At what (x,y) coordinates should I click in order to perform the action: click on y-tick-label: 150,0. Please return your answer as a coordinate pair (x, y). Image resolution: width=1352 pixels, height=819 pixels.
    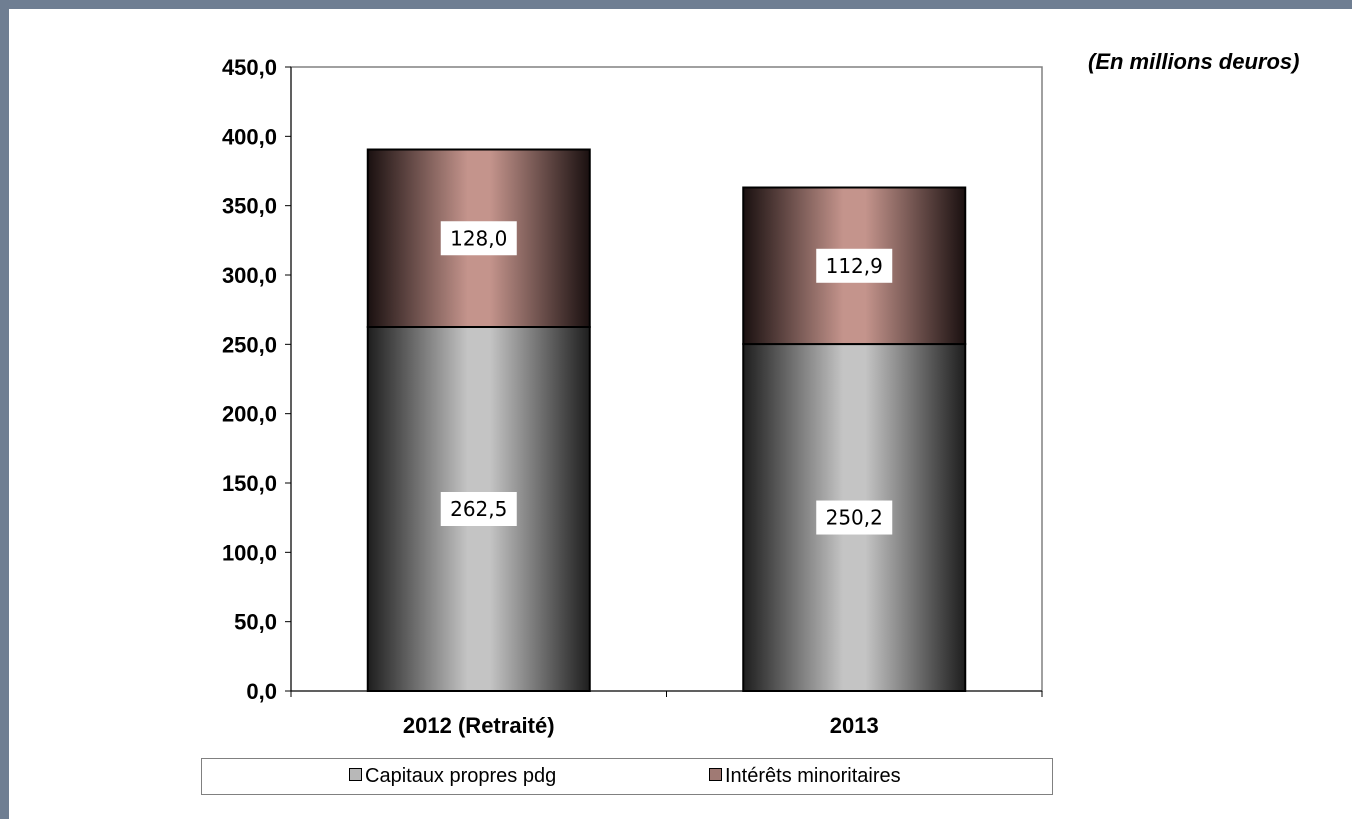
    Looking at the image, I should click on (249, 483).